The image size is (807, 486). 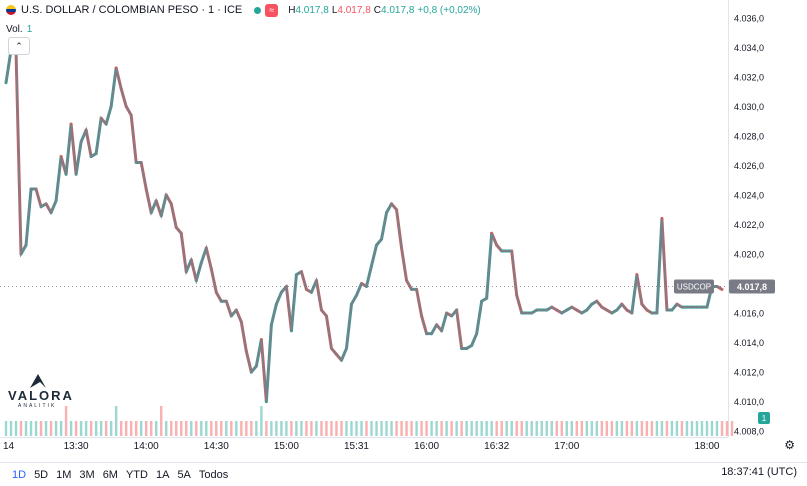 What do you see at coordinates (11, 10) in the screenshot?
I see `us-colombia-flag-icon` at bounding box center [11, 10].